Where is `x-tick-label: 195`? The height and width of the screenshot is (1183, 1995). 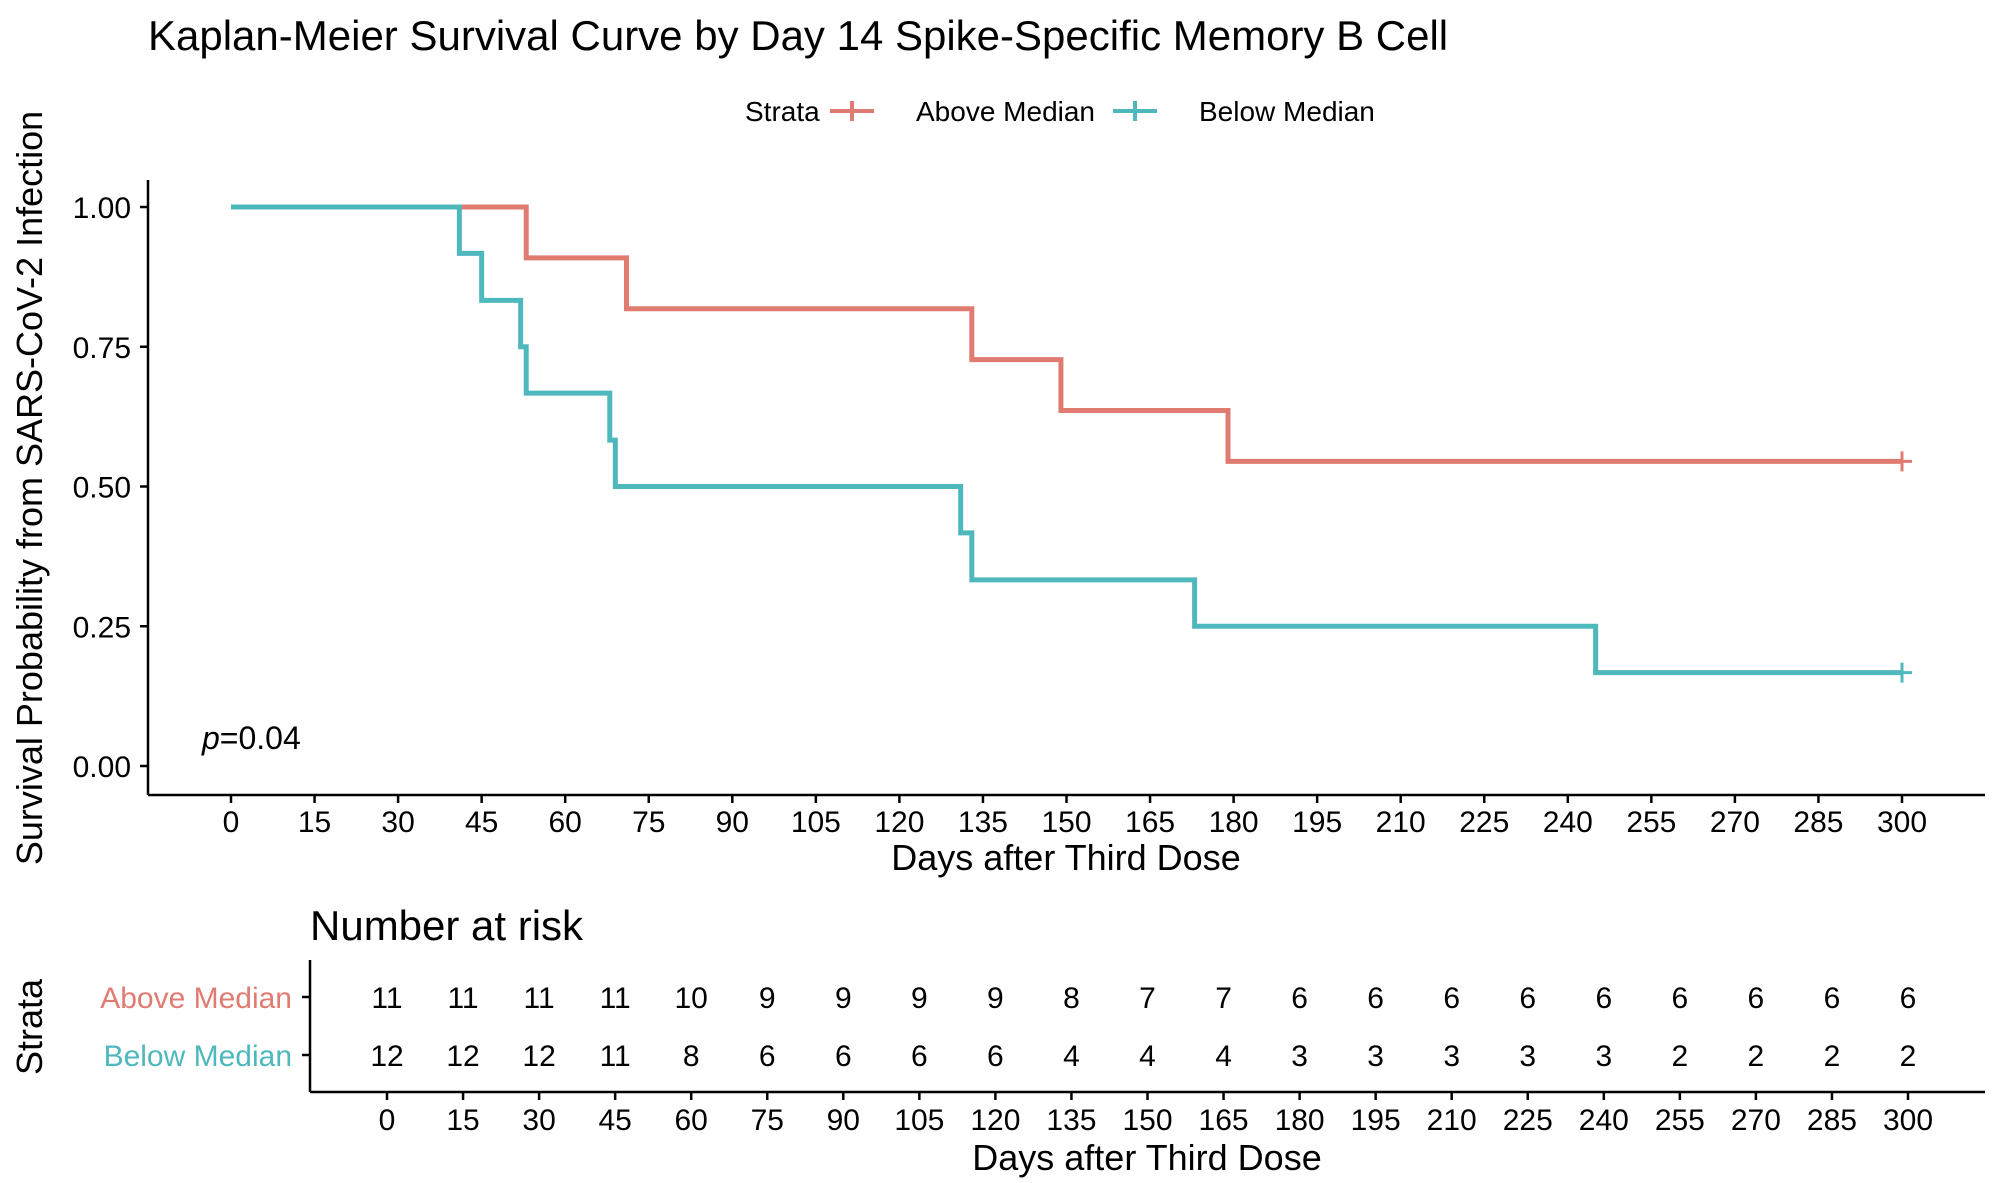
x-tick-label: 195 is located at coordinates (1317, 822).